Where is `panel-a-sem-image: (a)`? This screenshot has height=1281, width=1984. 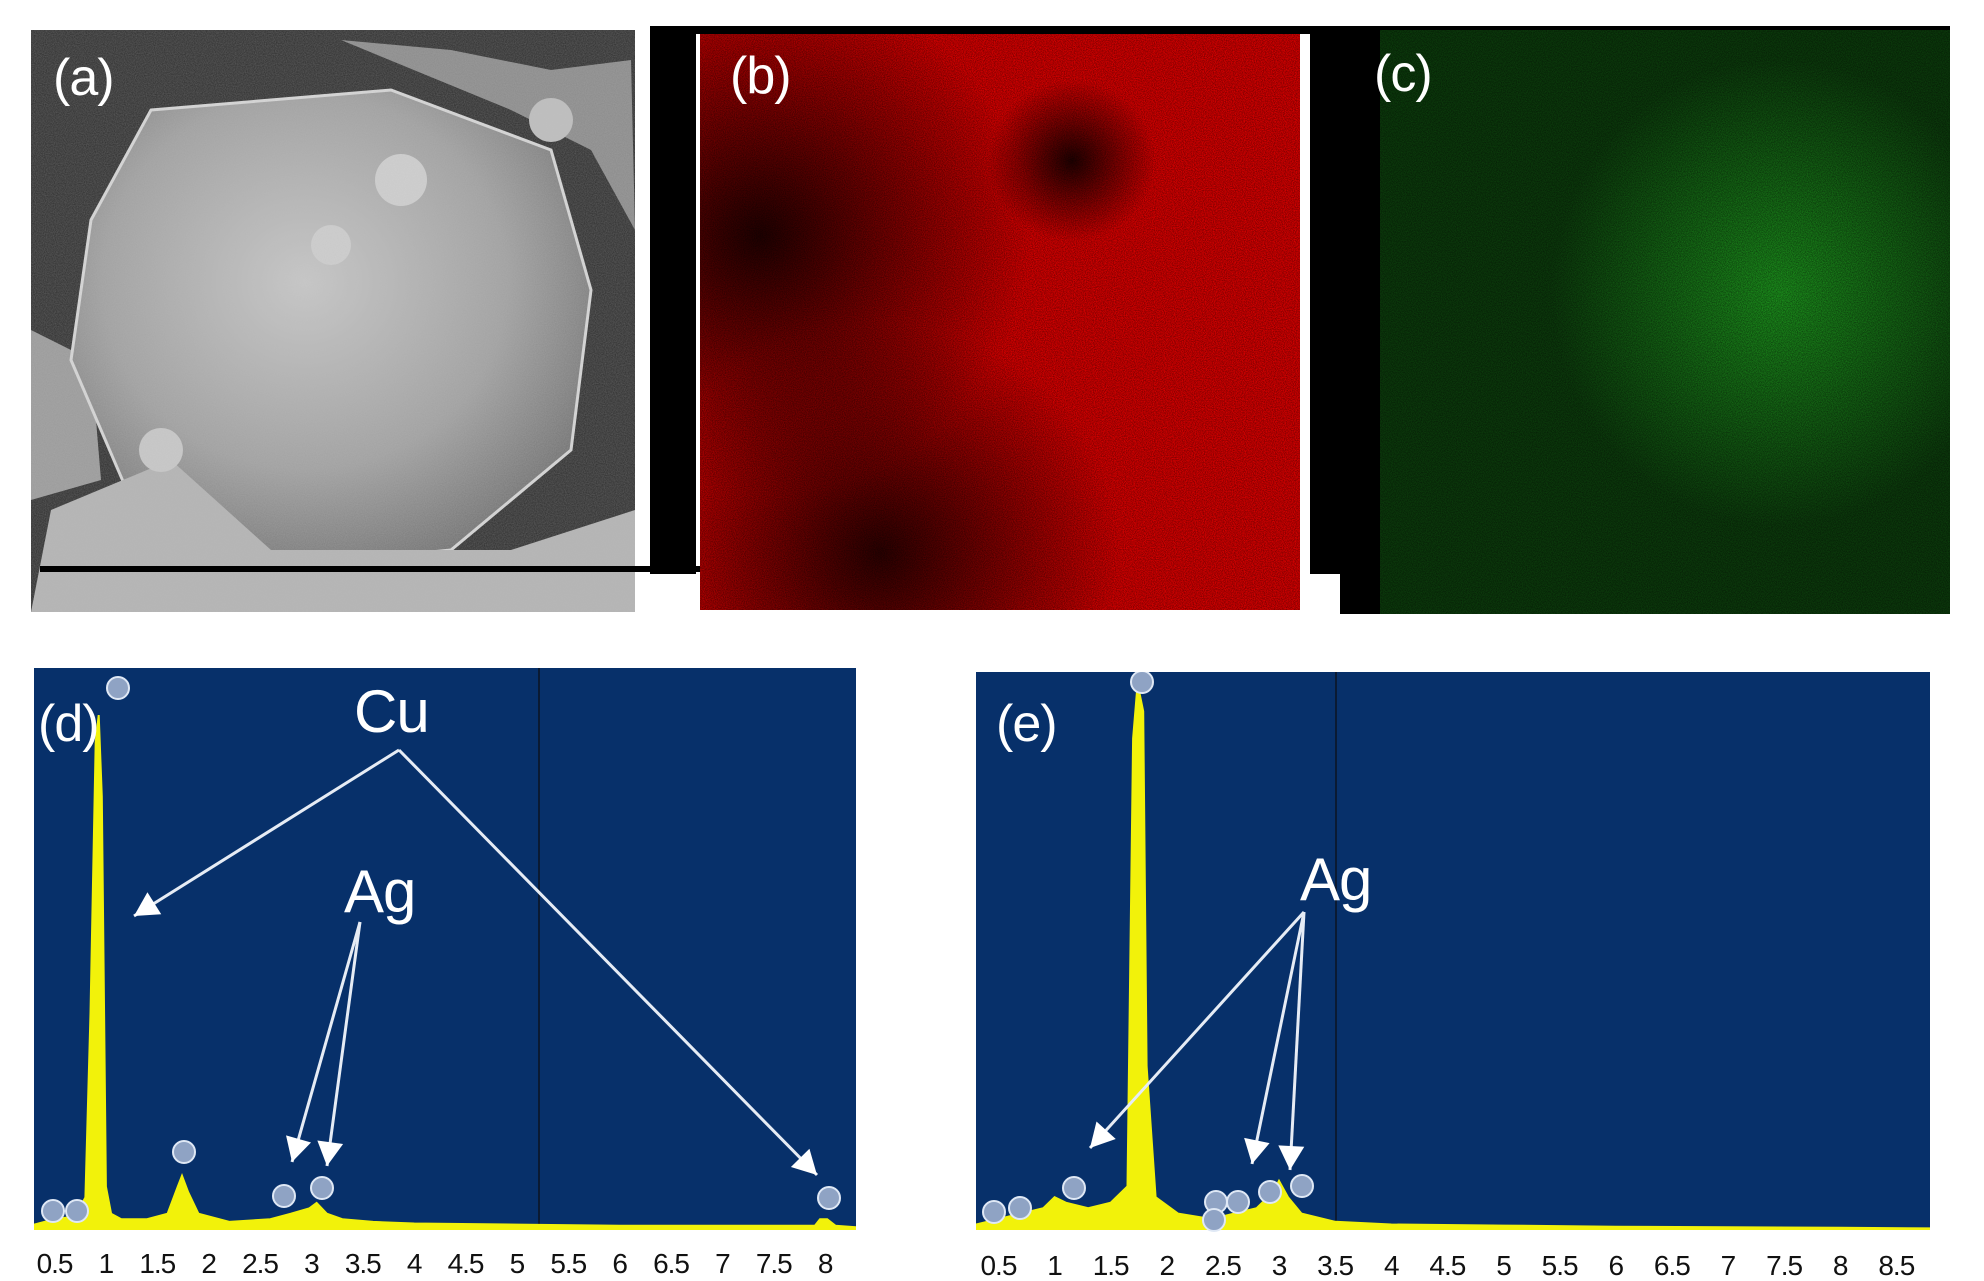 panel-a-sem-image: (a) is located at coordinates (333, 321).